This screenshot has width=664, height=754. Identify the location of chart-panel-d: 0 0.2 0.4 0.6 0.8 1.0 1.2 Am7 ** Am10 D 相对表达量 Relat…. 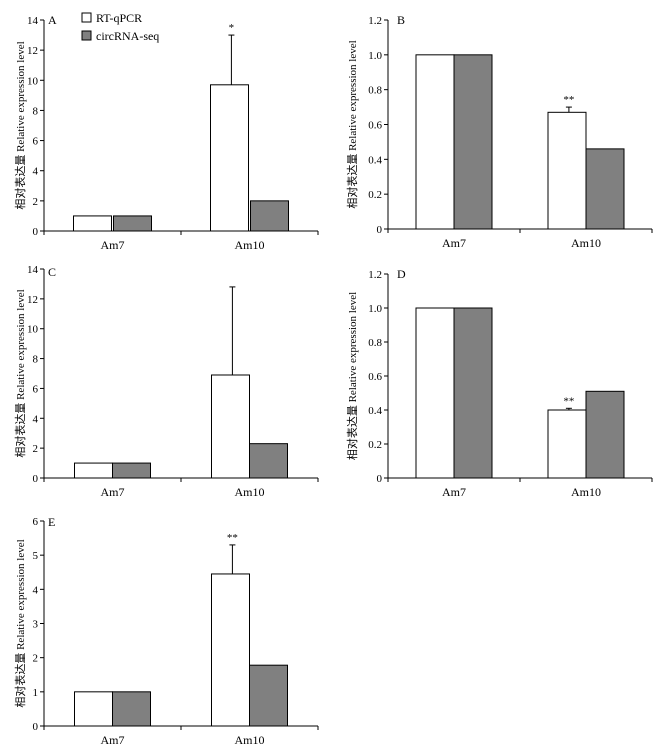
(499, 383).